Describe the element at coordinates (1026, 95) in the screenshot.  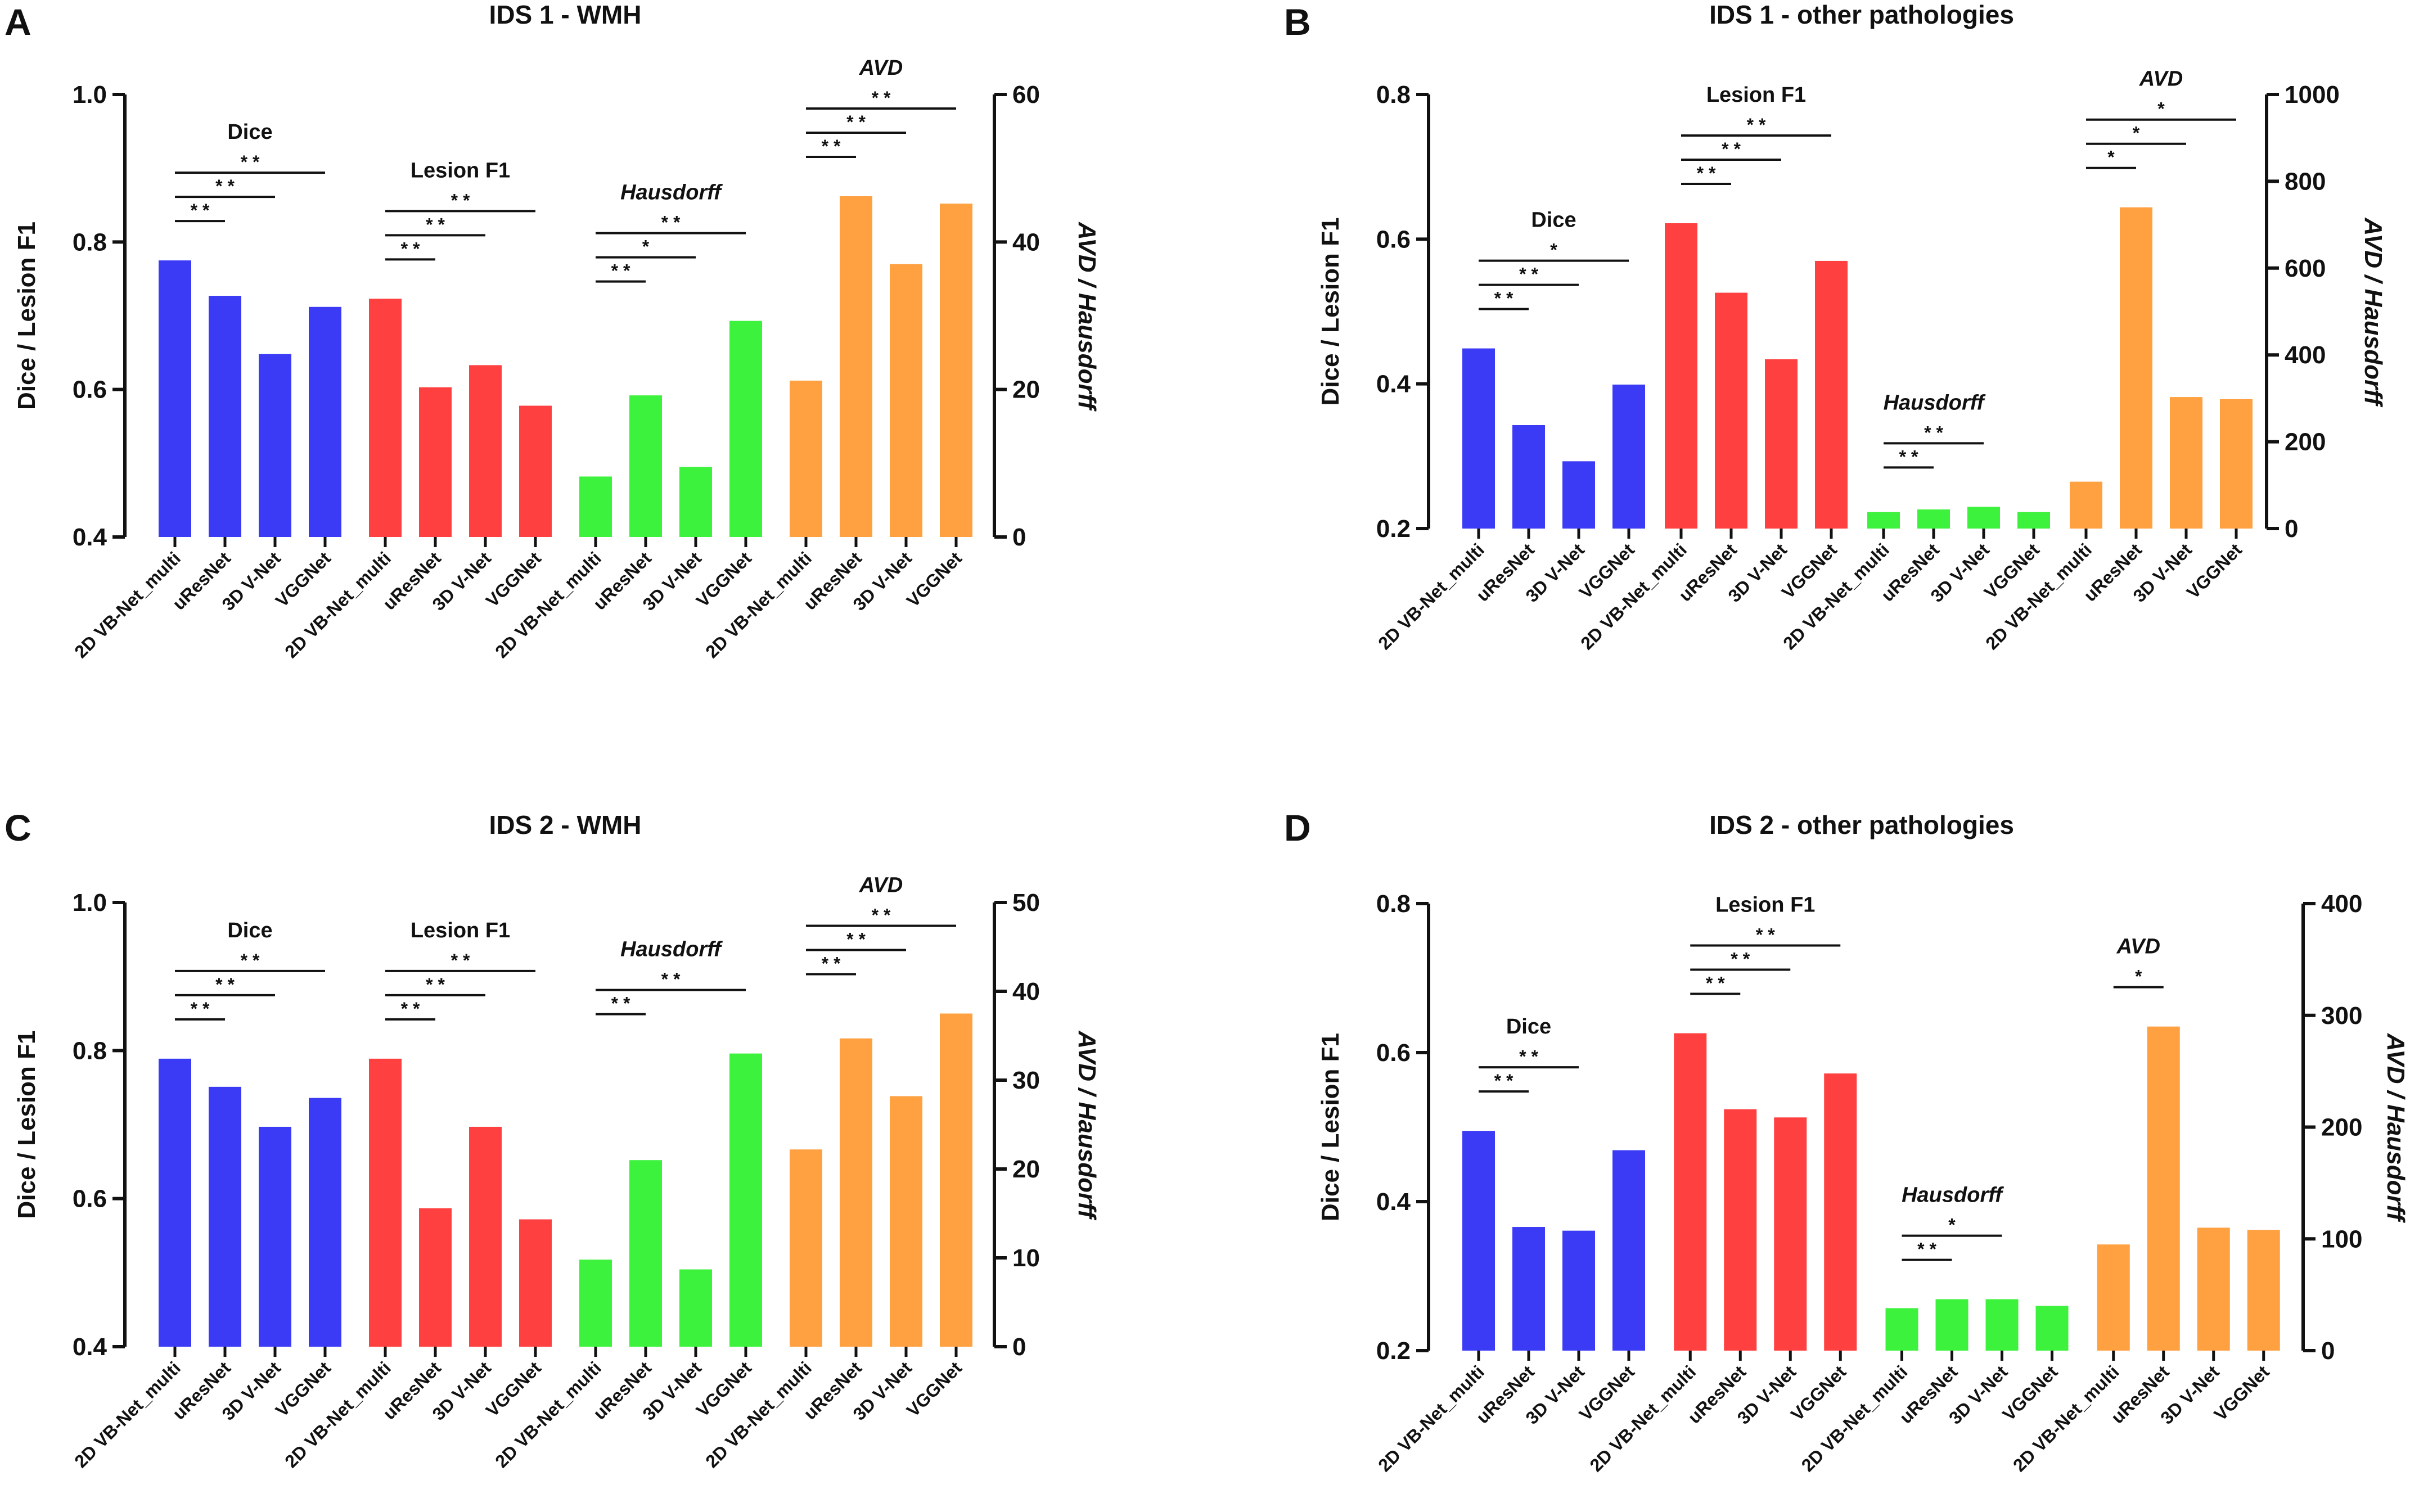
I see `right-tick-label: 60` at that location.